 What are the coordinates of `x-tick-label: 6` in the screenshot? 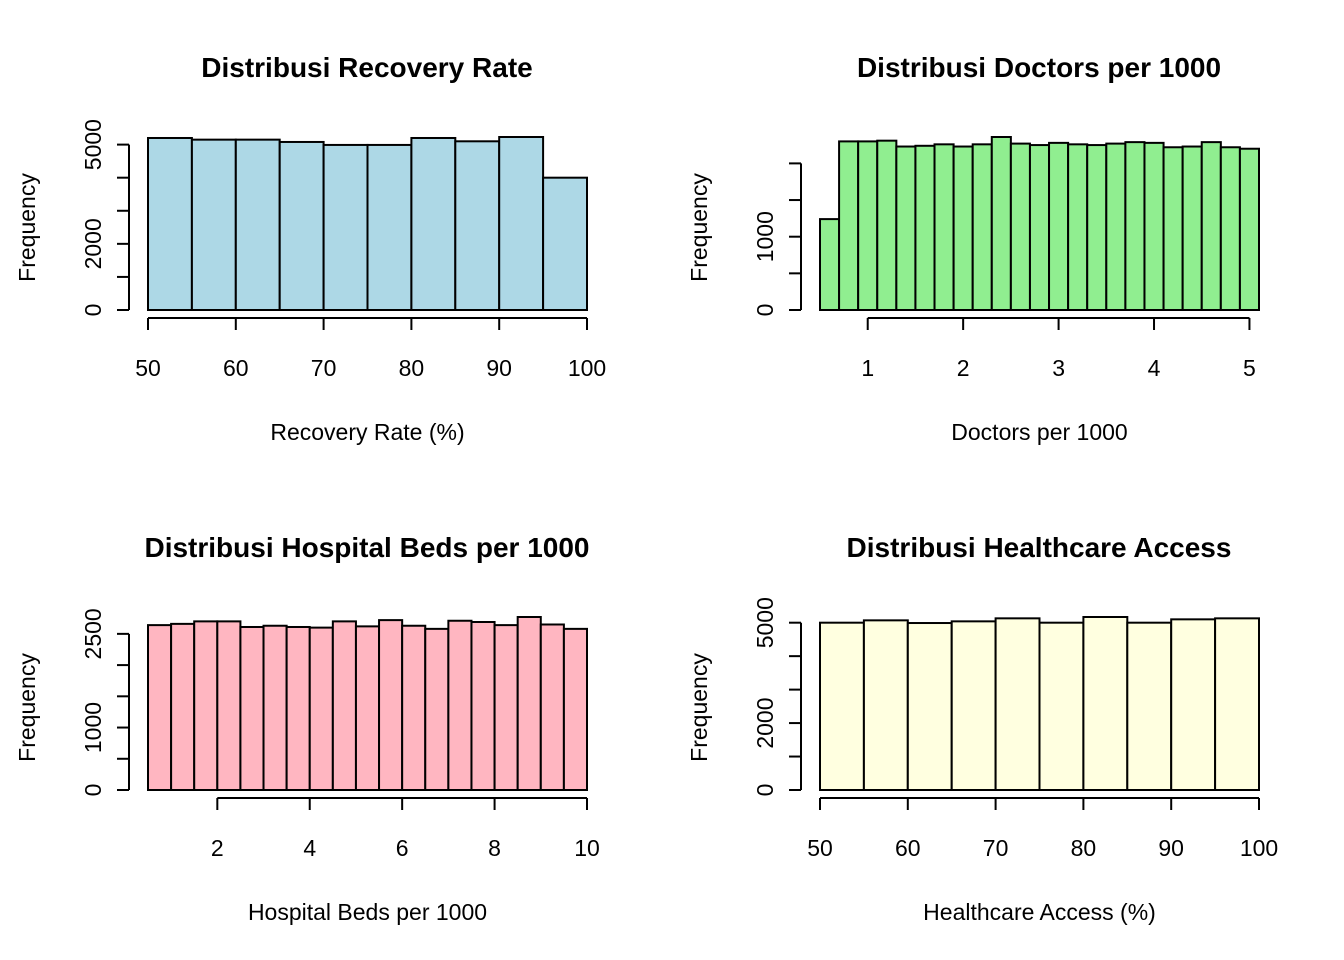 It's located at (402, 848).